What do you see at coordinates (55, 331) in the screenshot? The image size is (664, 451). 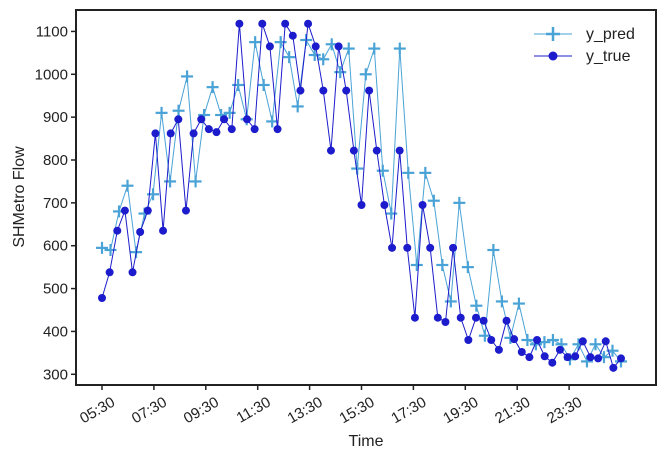 I see `y-tick-label-1: 400` at bounding box center [55, 331].